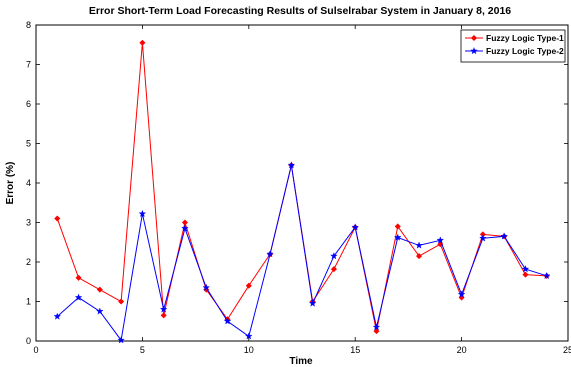  I want to click on x-tick-label: 25, so click(567, 350).